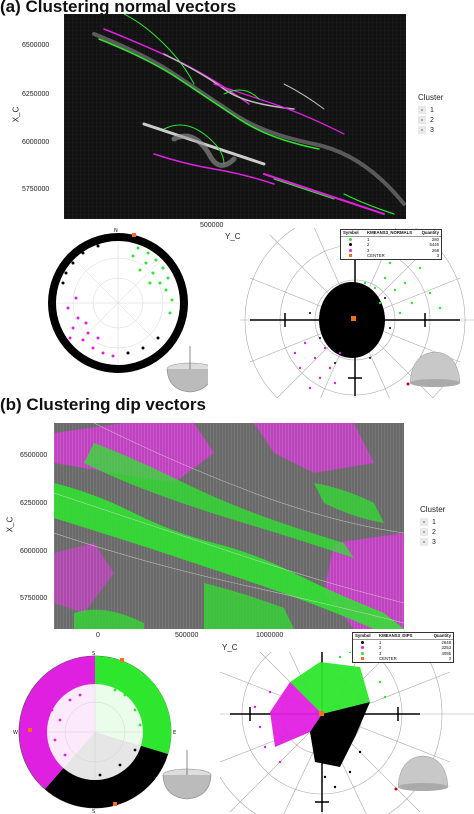 The image size is (474, 814). I want to click on panel-a-y-axis-label: X_C, so click(16, 114).